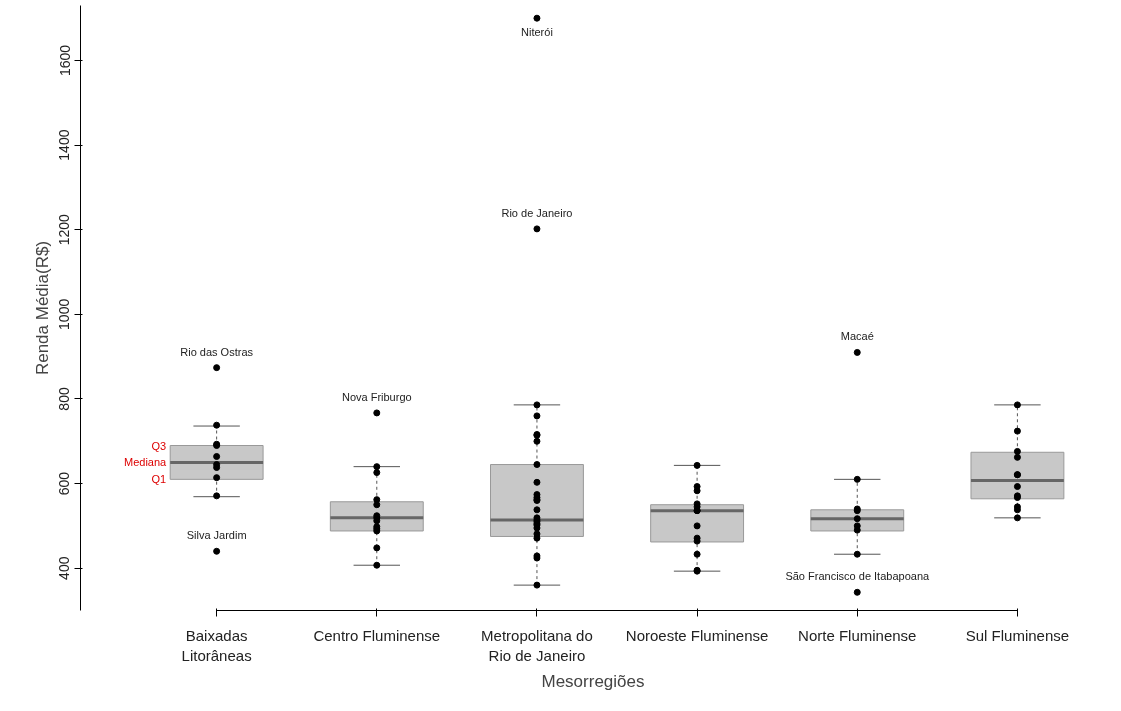  Describe the element at coordinates (537, 32) in the screenshot. I see `annotation: Niterói` at that location.